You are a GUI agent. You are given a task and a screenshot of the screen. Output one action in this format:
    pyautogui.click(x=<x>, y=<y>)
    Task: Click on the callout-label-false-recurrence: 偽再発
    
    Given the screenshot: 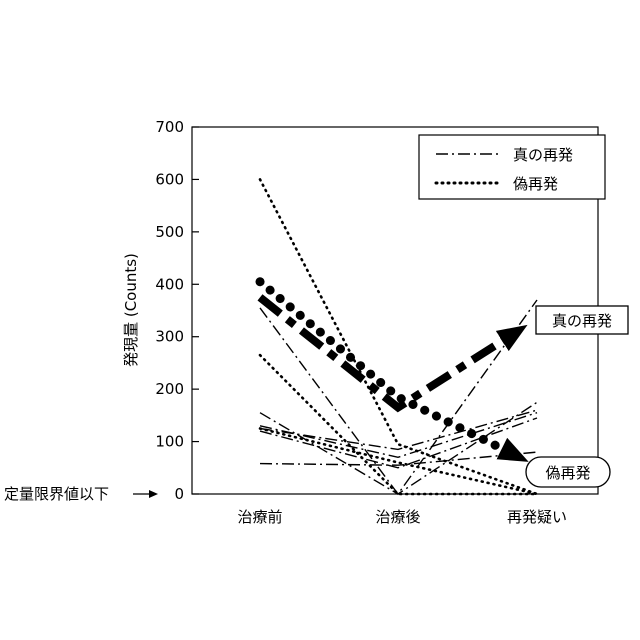 What is the action you would take?
    pyautogui.click(x=567, y=473)
    